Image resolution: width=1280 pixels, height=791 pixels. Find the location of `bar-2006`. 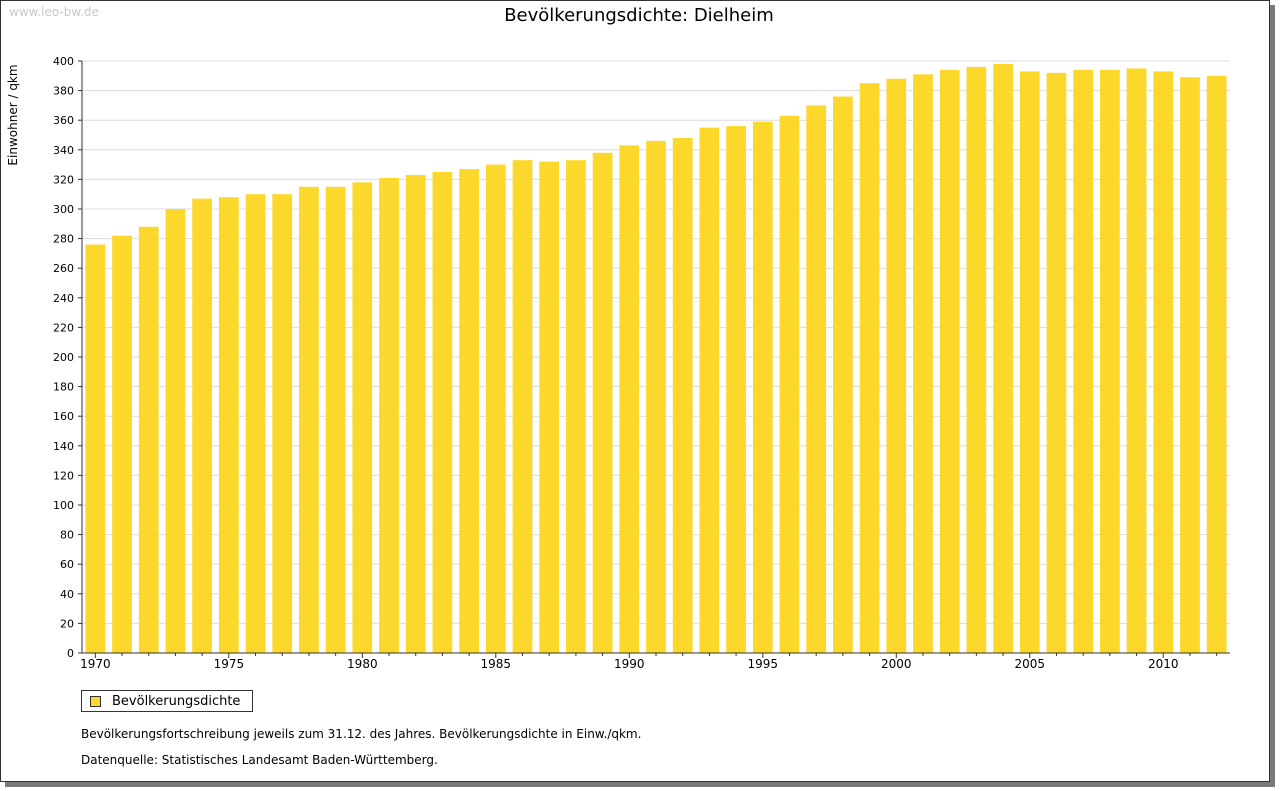

bar-2006 is located at coordinates (1056, 363).